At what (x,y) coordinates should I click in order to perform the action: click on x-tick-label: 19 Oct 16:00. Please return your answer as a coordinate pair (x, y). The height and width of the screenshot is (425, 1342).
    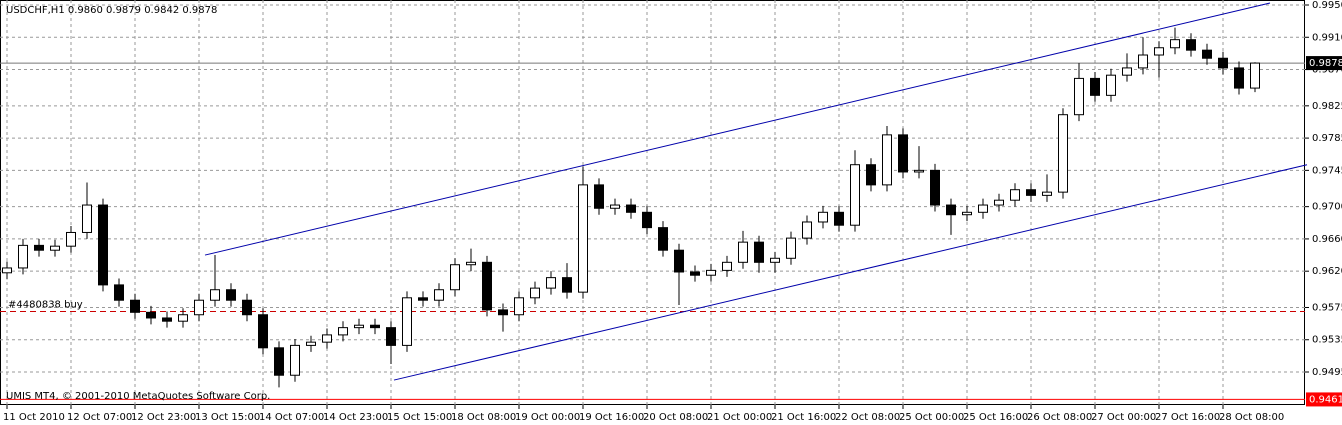
    Looking at the image, I should click on (611, 417).